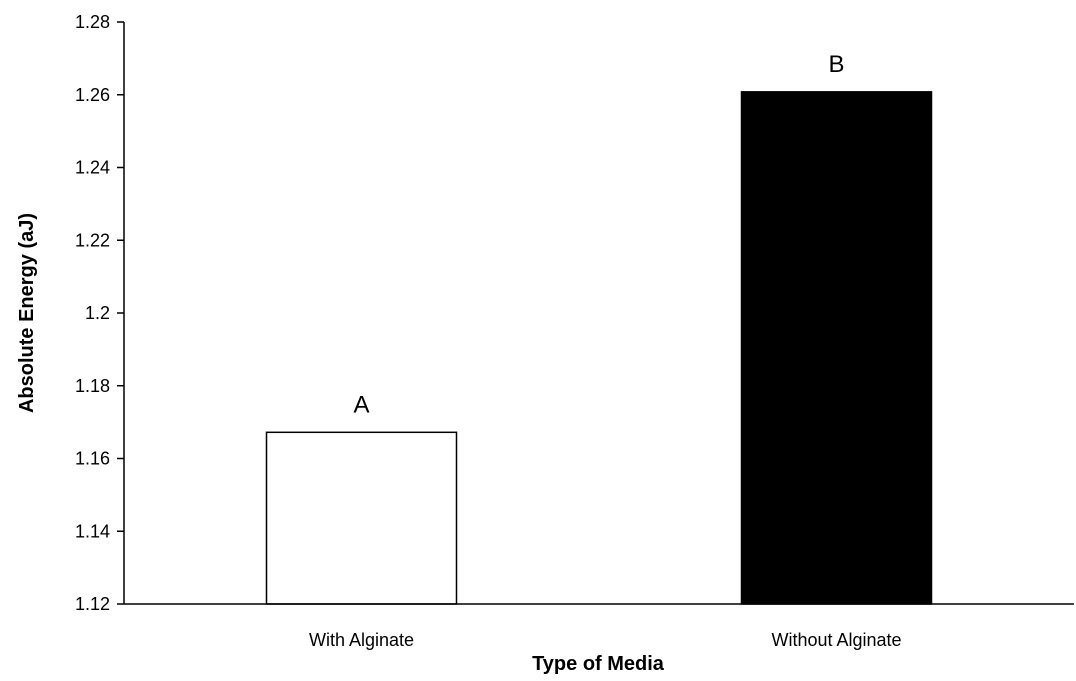 The width and height of the screenshot is (1076, 681). I want to click on y-tick-label: 1.2, so click(97, 313).